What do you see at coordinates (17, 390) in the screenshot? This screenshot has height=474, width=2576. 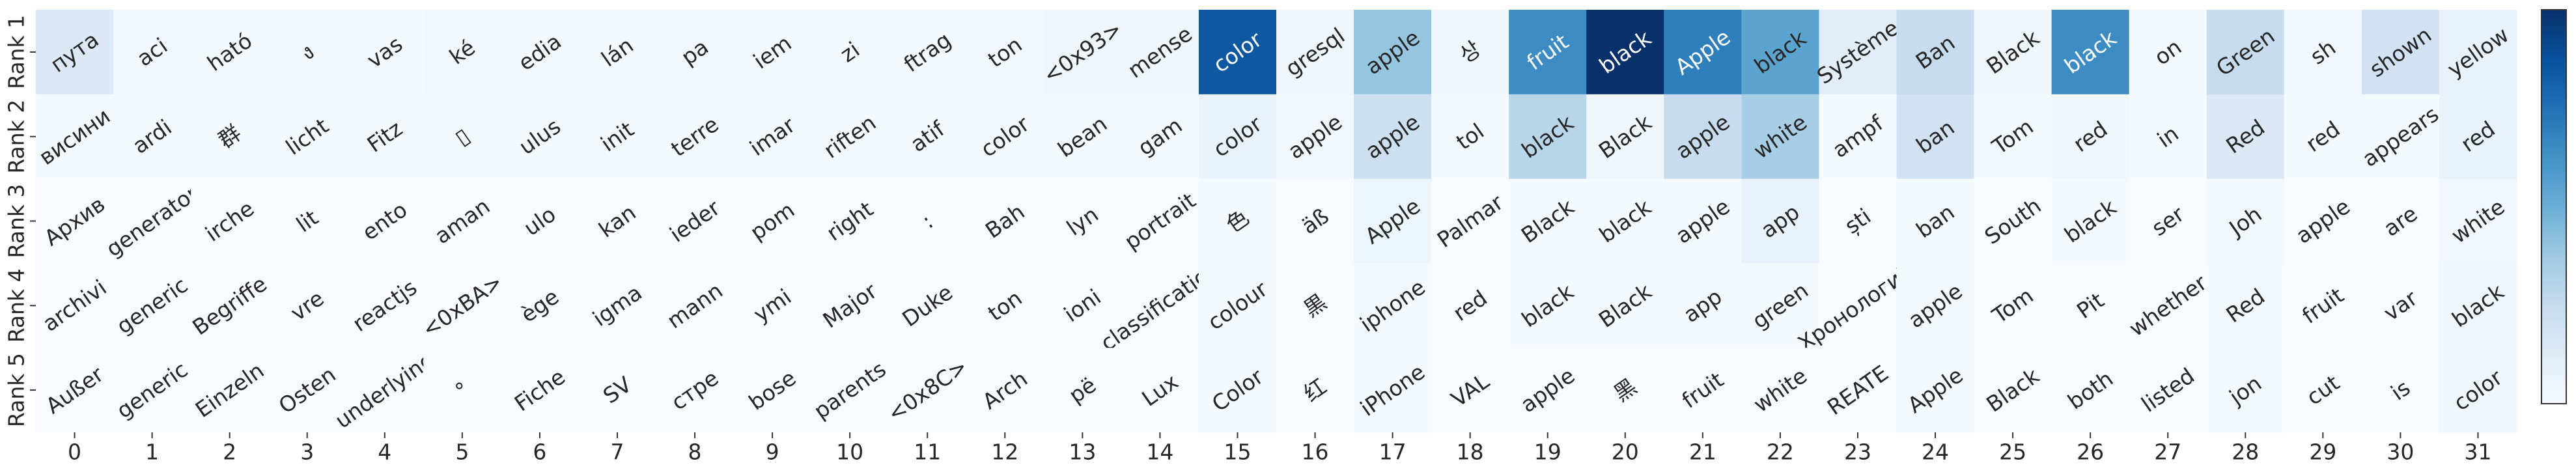 I see `y-tick-label: Rank 5` at bounding box center [17, 390].